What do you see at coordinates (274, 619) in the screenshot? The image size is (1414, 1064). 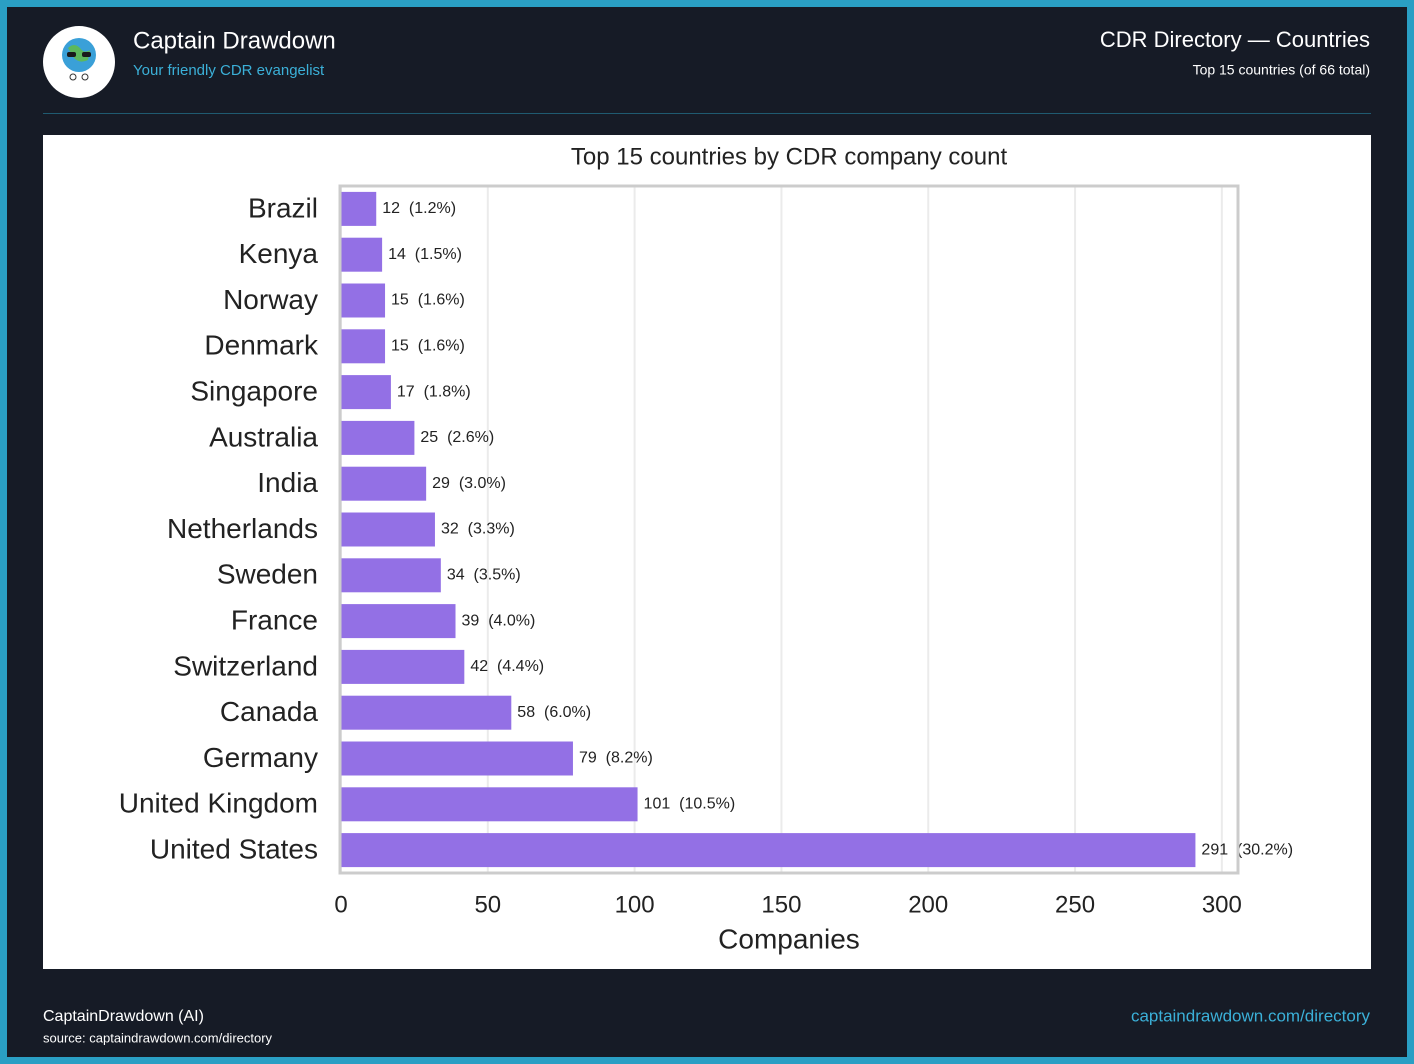 I see `y-tick-label: France` at bounding box center [274, 619].